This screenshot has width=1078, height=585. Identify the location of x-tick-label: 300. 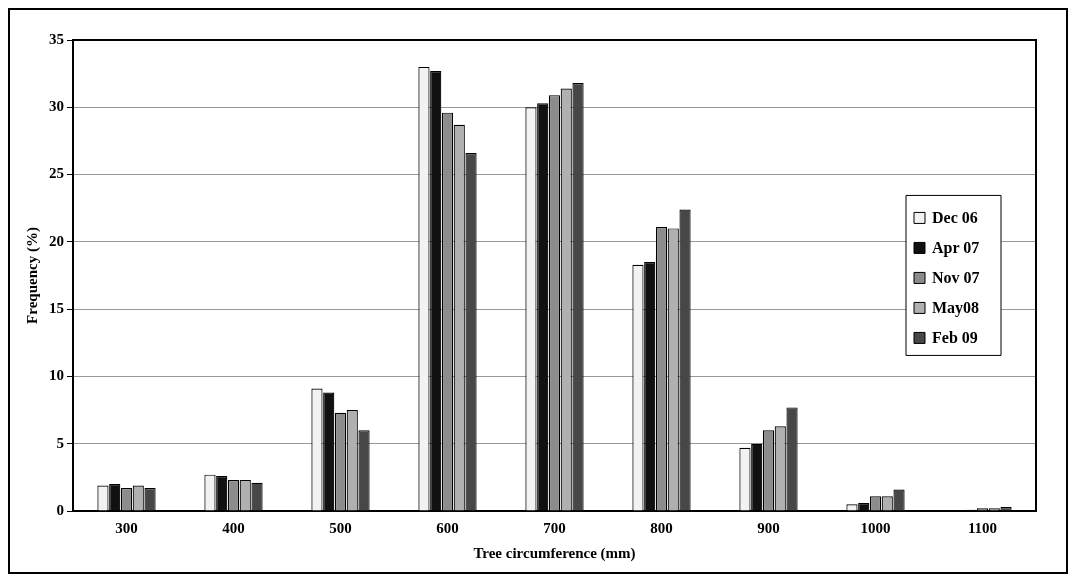
(126, 527).